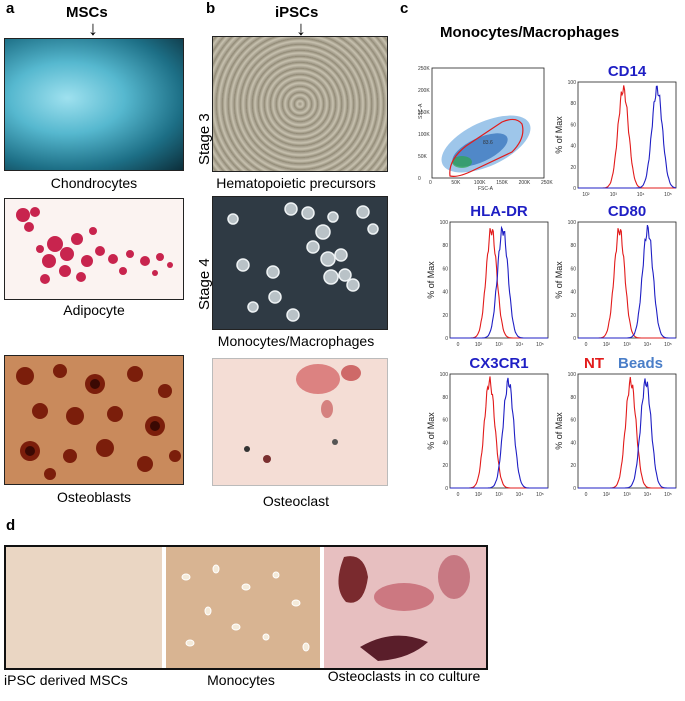  Describe the element at coordinates (480, 183) in the screenshot. I see `scatter-xtick: 100K` at that location.